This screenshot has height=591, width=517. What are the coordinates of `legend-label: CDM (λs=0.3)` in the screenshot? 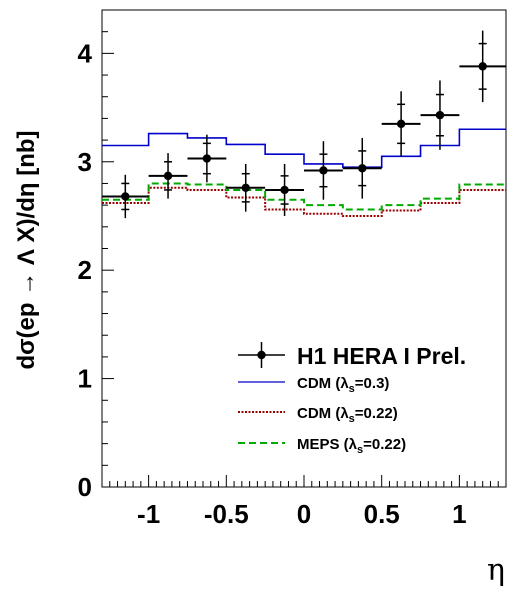 It's located at (343, 385).